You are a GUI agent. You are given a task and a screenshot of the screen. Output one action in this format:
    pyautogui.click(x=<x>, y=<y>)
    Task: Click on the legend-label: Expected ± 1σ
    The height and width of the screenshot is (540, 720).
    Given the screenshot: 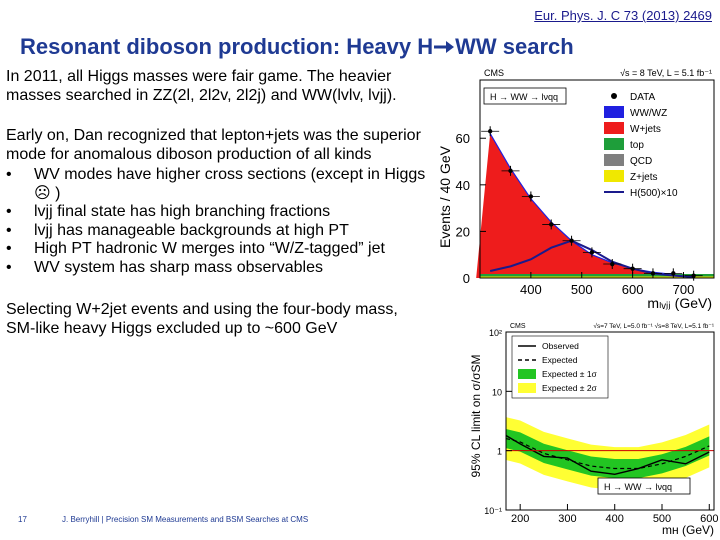 What is the action you would take?
    pyautogui.click(x=570, y=374)
    